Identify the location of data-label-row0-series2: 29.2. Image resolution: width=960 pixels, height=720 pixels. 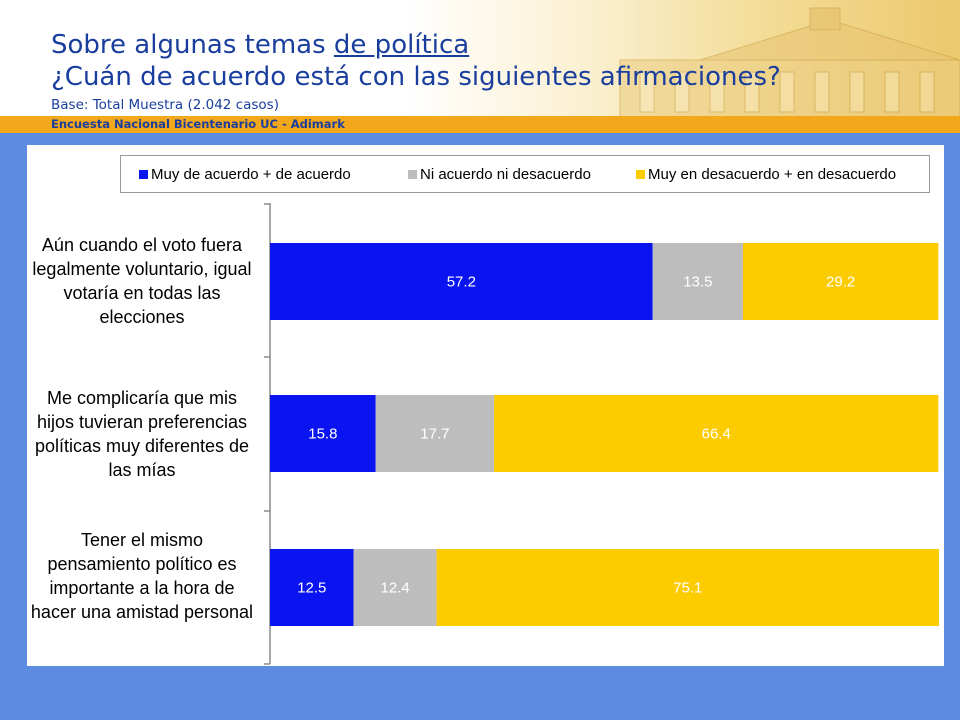
(840, 282).